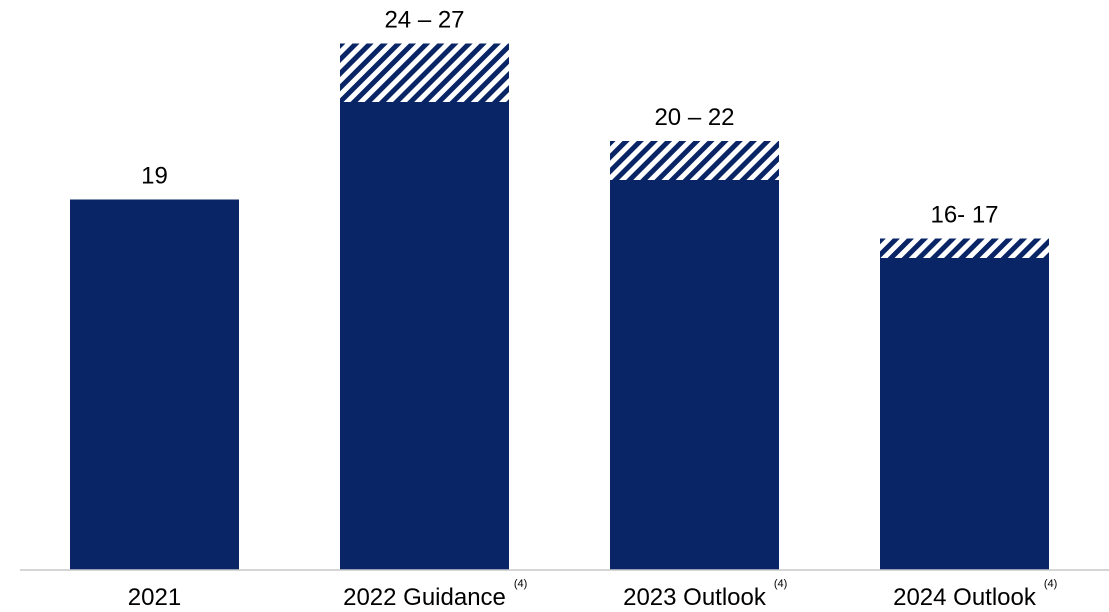  What do you see at coordinates (424, 20) in the screenshot?
I see `data-label: 24 – 27` at bounding box center [424, 20].